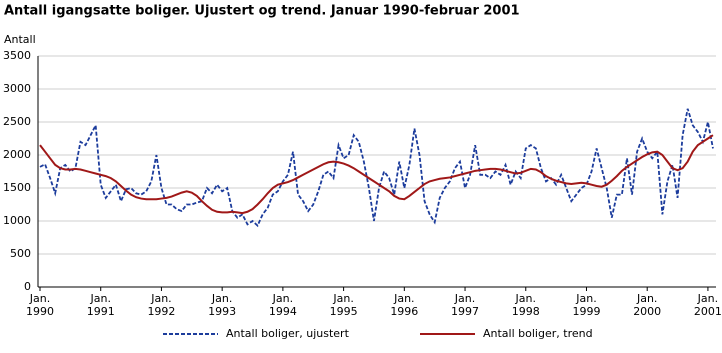  I want to click on y-tick-label: 1500, so click(17, 187).